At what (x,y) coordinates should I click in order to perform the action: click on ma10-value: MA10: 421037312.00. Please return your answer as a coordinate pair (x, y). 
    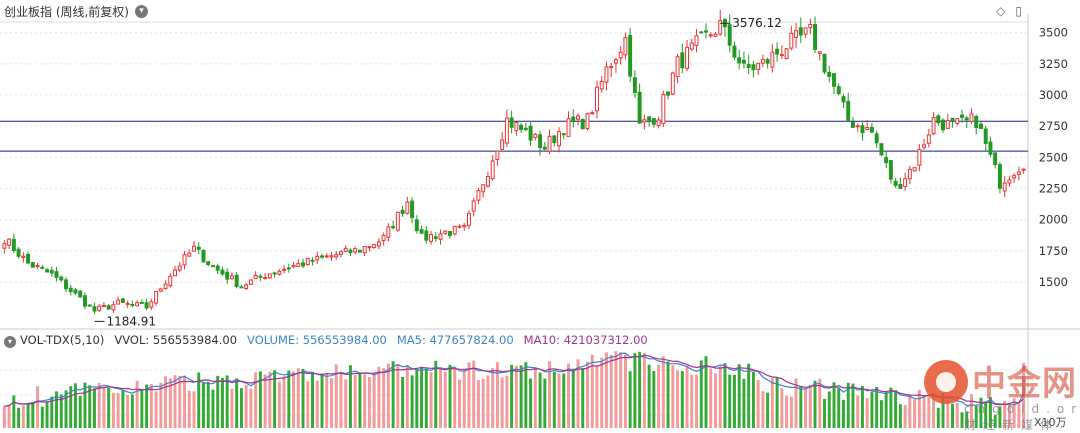
    Looking at the image, I should click on (585, 340).